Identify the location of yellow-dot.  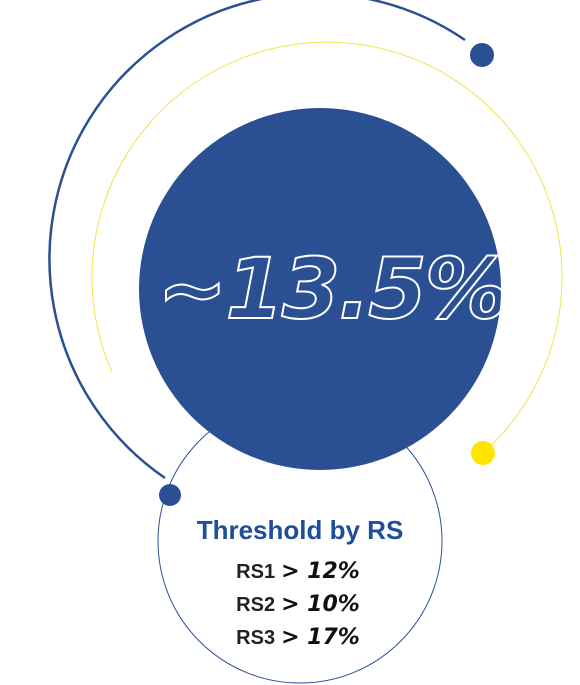
(483, 453).